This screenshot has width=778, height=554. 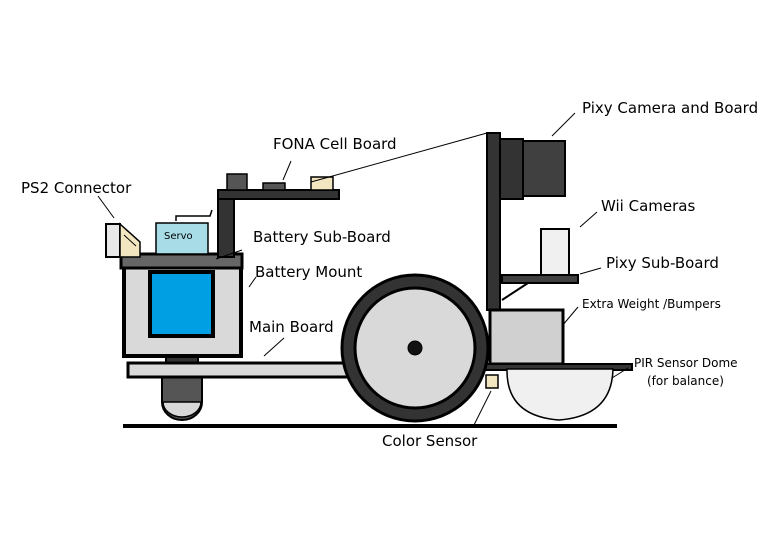 I want to click on servo-label: Servo, so click(x=178, y=236).